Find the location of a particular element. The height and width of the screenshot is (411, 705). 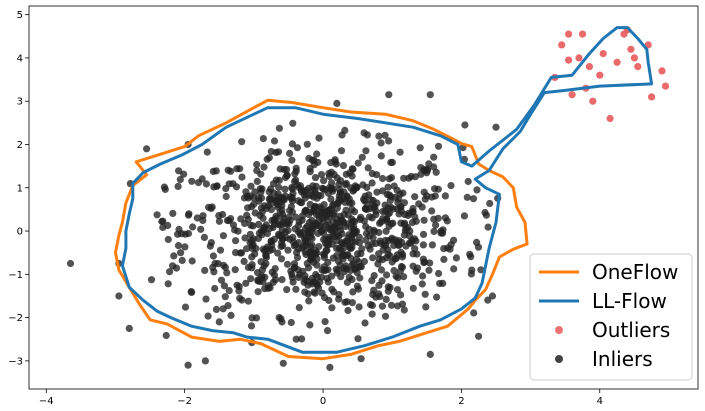

legend-label-ll-flow: LL-Flow is located at coordinates (629, 301).